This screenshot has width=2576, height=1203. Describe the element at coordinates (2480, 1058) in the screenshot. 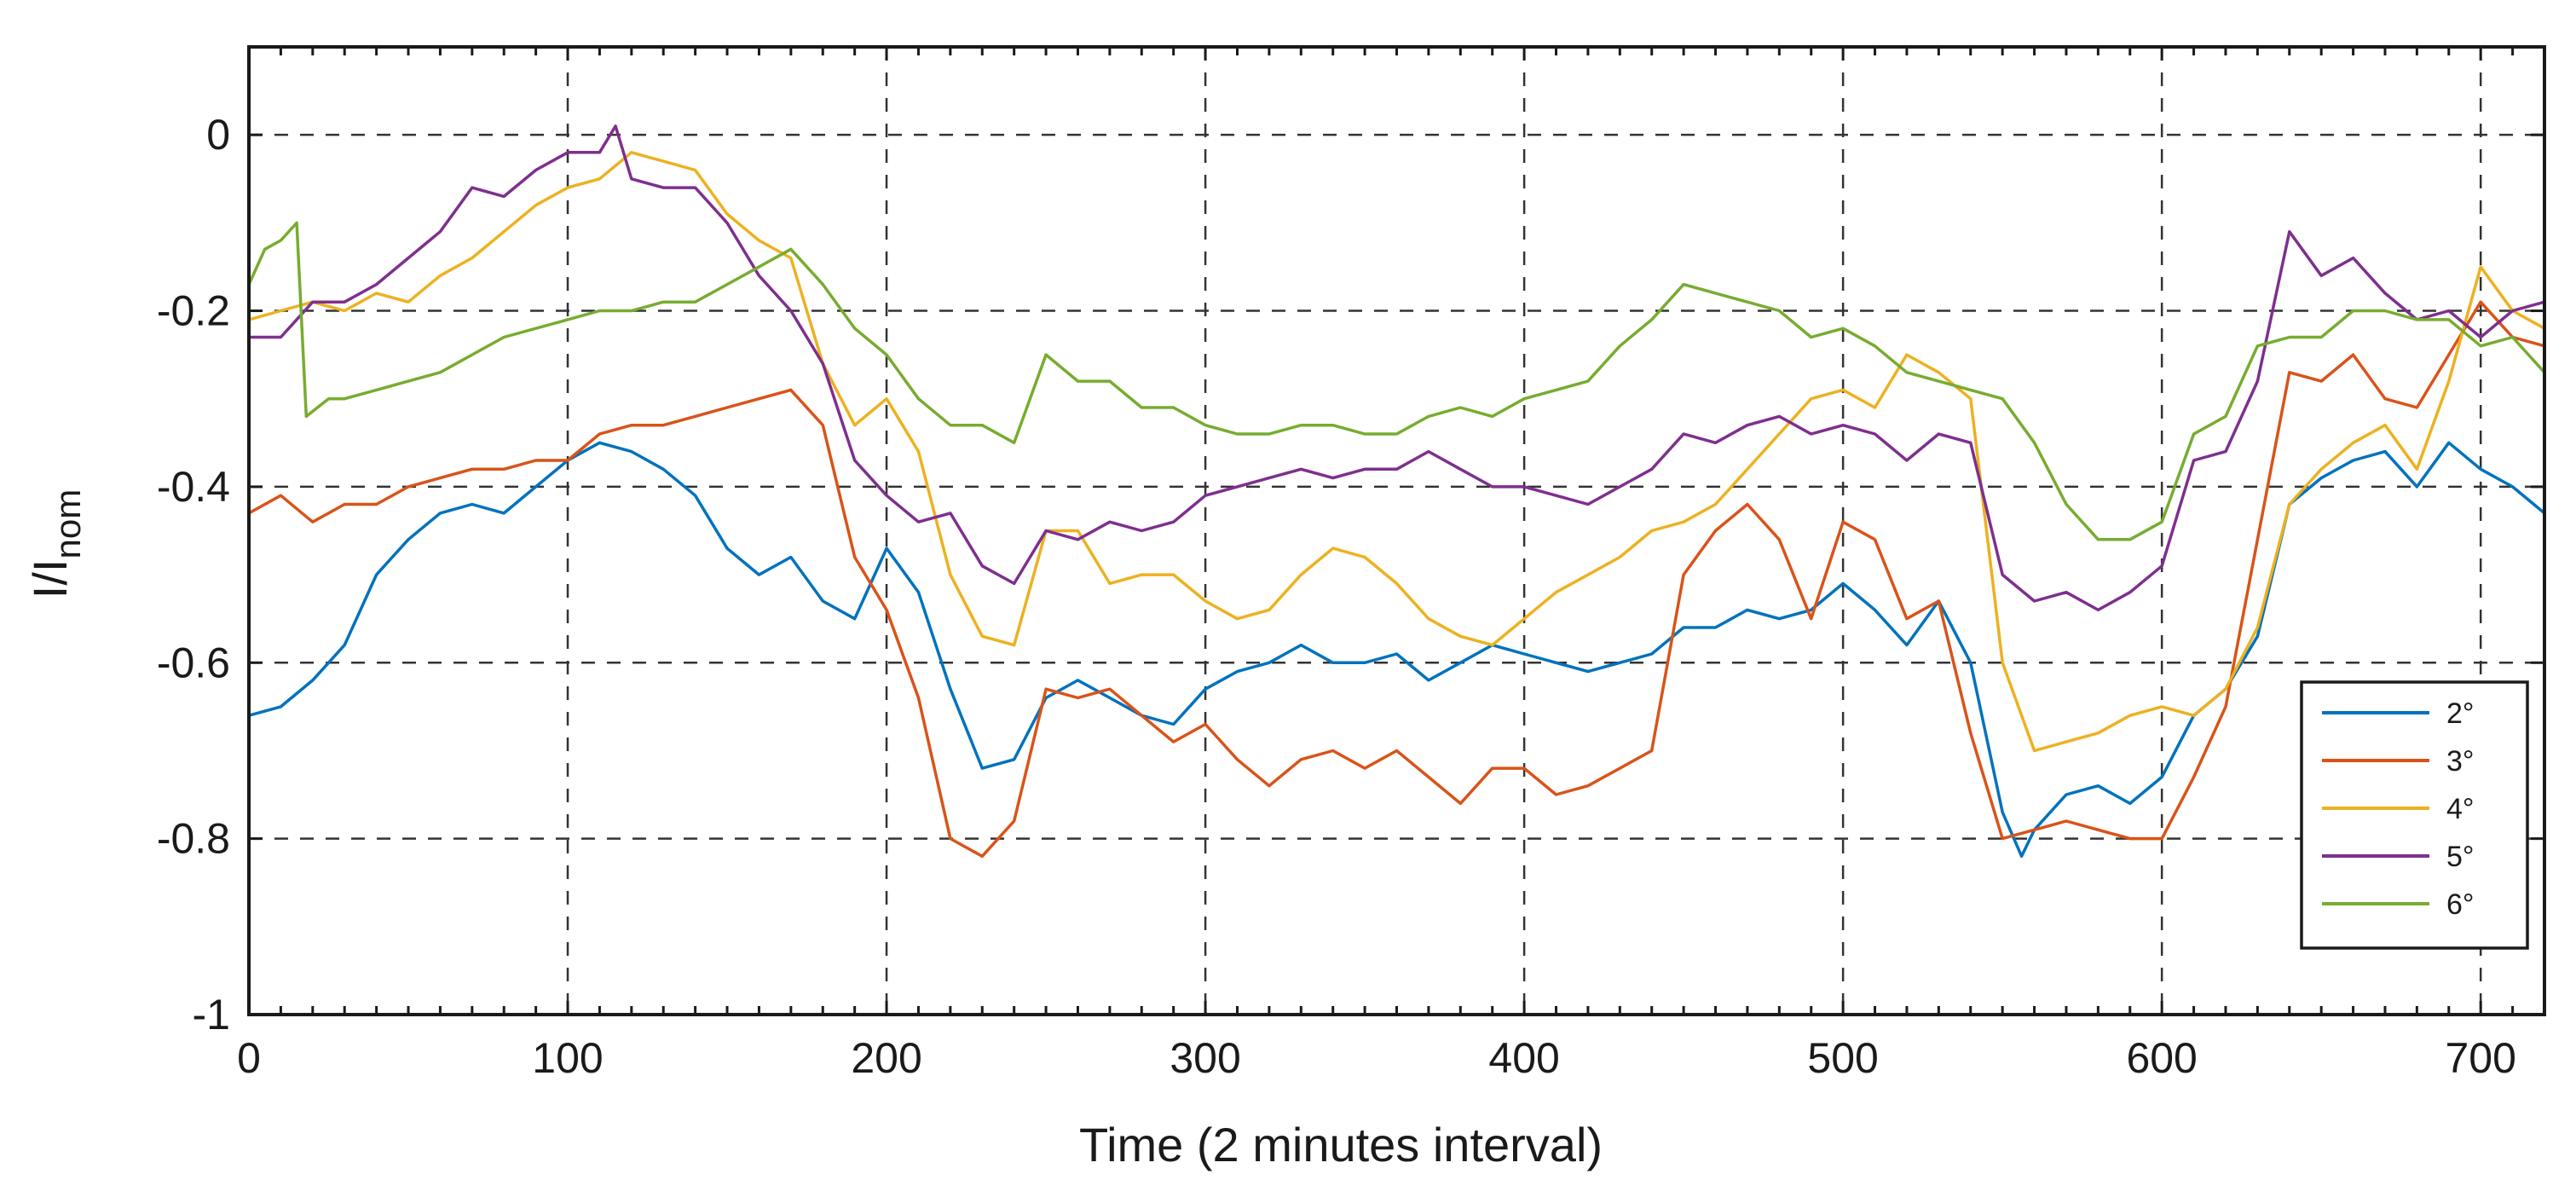

I see `x-tick-label: 700` at that location.